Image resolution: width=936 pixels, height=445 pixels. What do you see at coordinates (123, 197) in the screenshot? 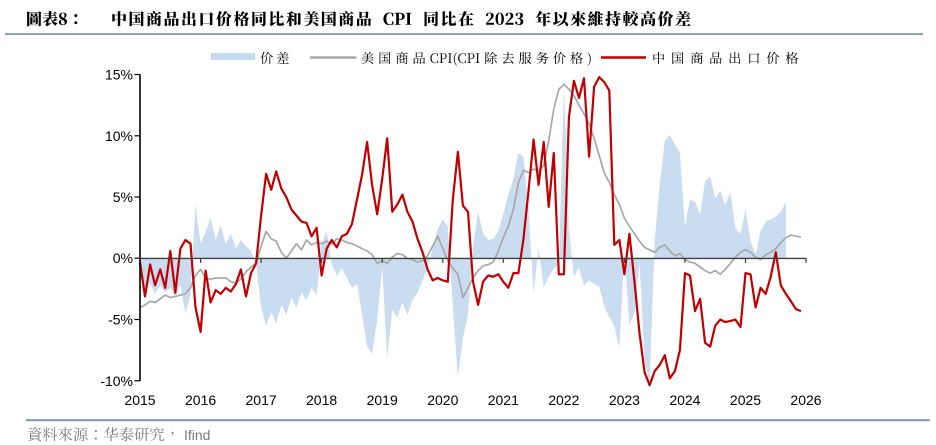
I see `svg-text: 5%` at bounding box center [123, 197].